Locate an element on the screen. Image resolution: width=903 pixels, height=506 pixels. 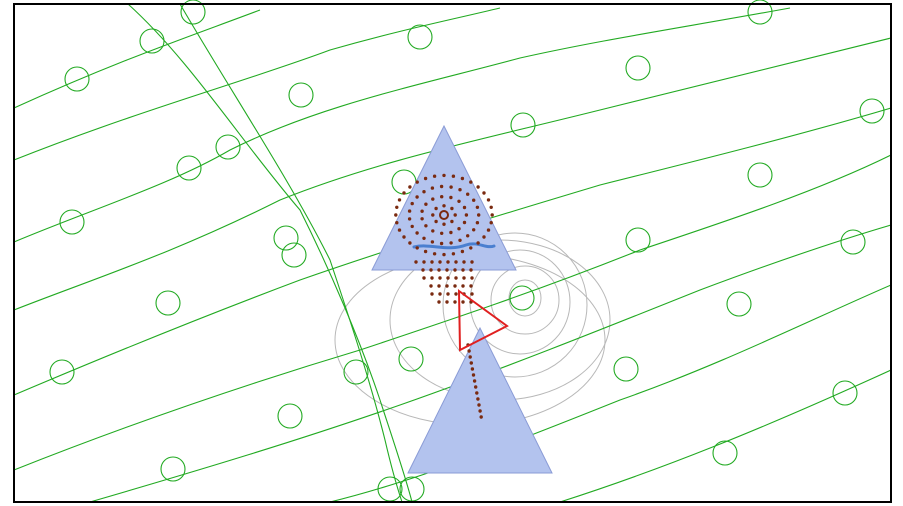
planned-path is located at coordinates (454, 246).